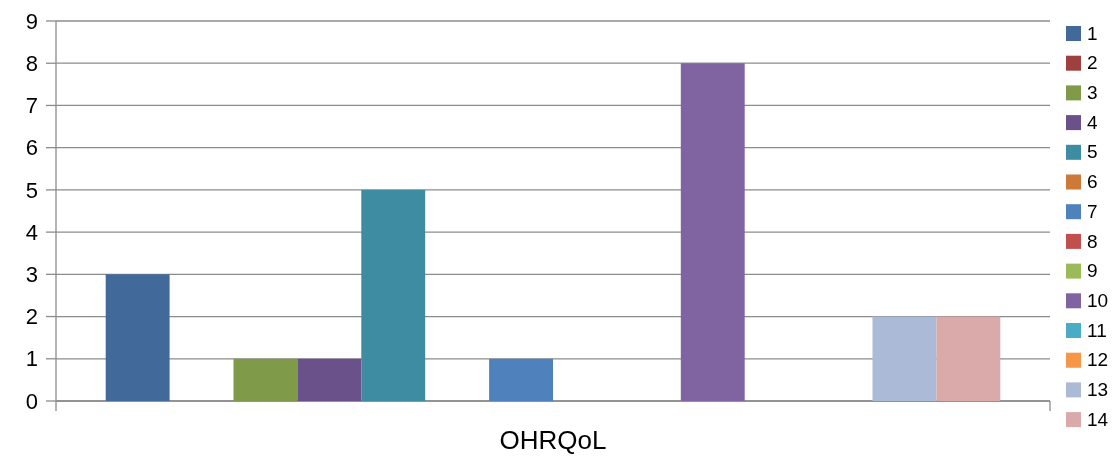 Image resolution: width=1118 pixels, height=463 pixels. What do you see at coordinates (1092, 152) in the screenshot?
I see `legend-label: 5` at bounding box center [1092, 152].